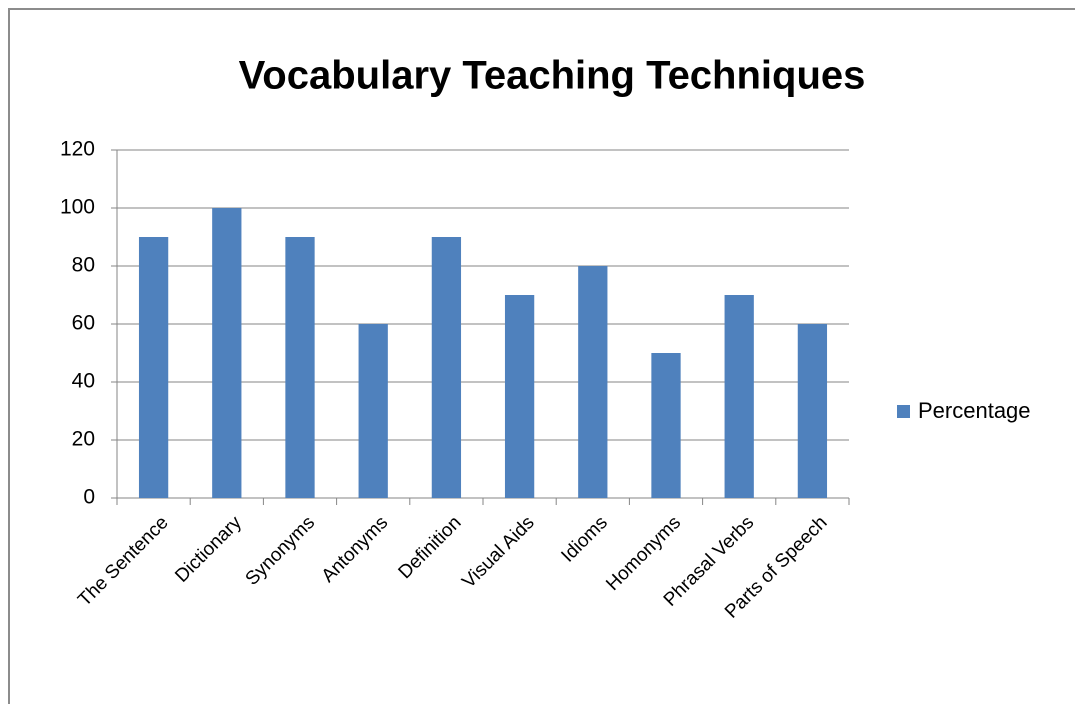 The image size is (1075, 704). Describe the element at coordinates (77, 207) in the screenshot. I see `y-tick-label: 100` at that location.